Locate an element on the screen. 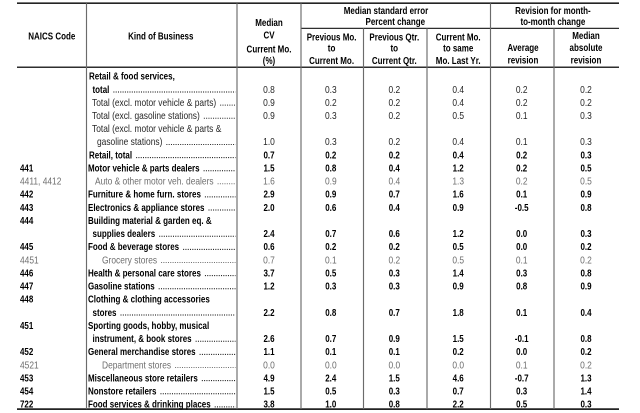 The width and height of the screenshot is (640, 413). svg-text:Total (excl. gasoline stations: Total (excl. gasoline stations) is located at coordinates (146, 116).